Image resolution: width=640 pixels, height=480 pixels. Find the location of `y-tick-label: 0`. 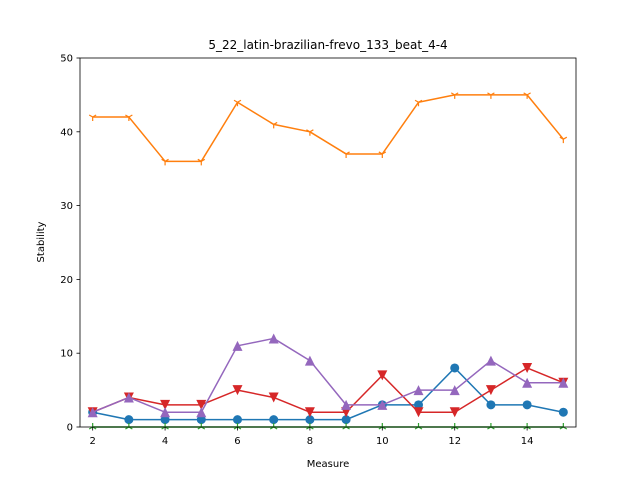

y-tick-label: 0 is located at coordinates (70, 428).